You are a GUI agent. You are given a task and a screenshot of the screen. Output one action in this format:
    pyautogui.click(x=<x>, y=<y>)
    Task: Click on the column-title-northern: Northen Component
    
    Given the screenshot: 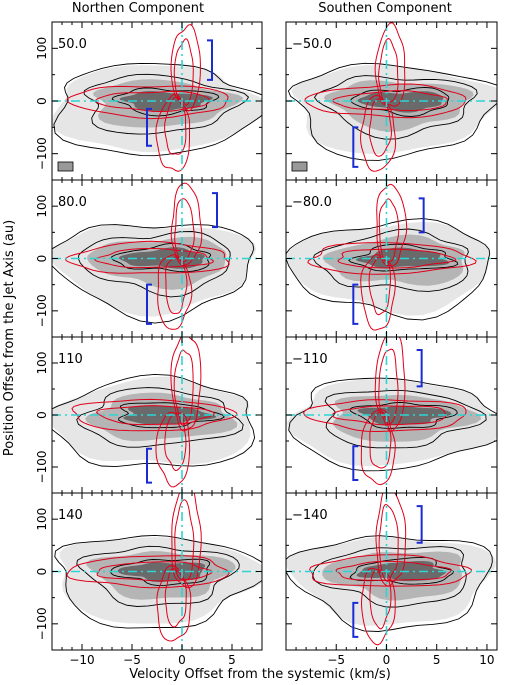 What is the action you would take?
    pyautogui.click(x=138, y=8)
    